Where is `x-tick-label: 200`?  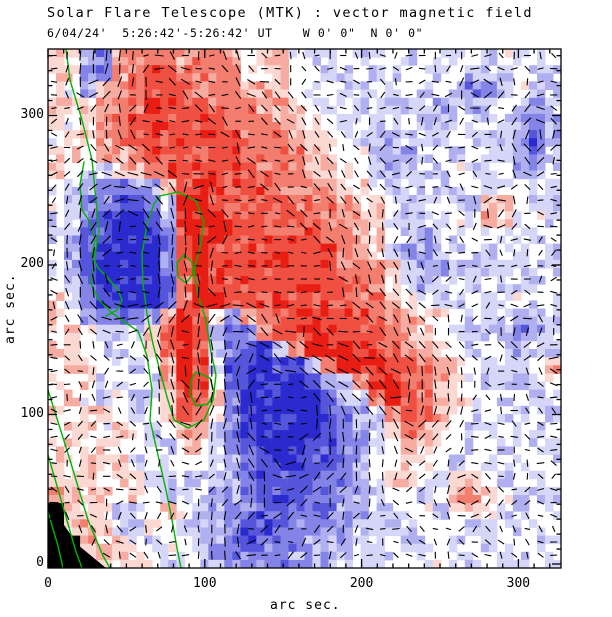
x-tick-label: 200 is located at coordinates (361, 583).